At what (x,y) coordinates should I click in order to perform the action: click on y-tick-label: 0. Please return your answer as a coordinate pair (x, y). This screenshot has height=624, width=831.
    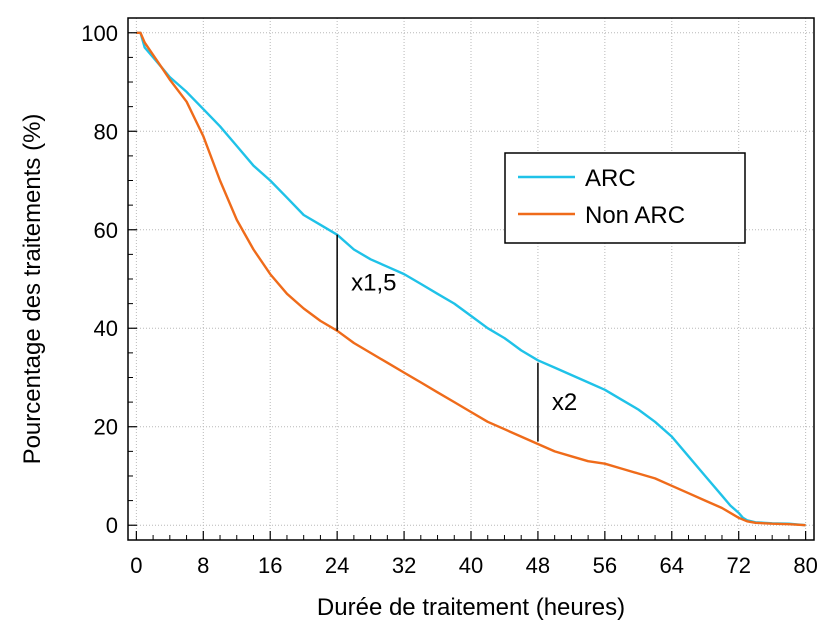
    Looking at the image, I should click on (112, 525).